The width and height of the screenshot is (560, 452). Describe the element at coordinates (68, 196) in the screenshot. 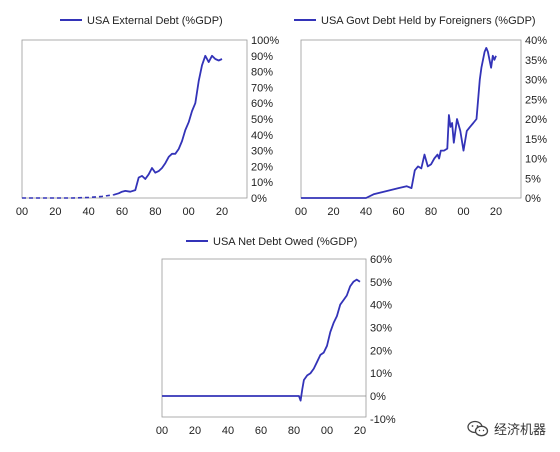

I see `series-line-dashed` at that location.